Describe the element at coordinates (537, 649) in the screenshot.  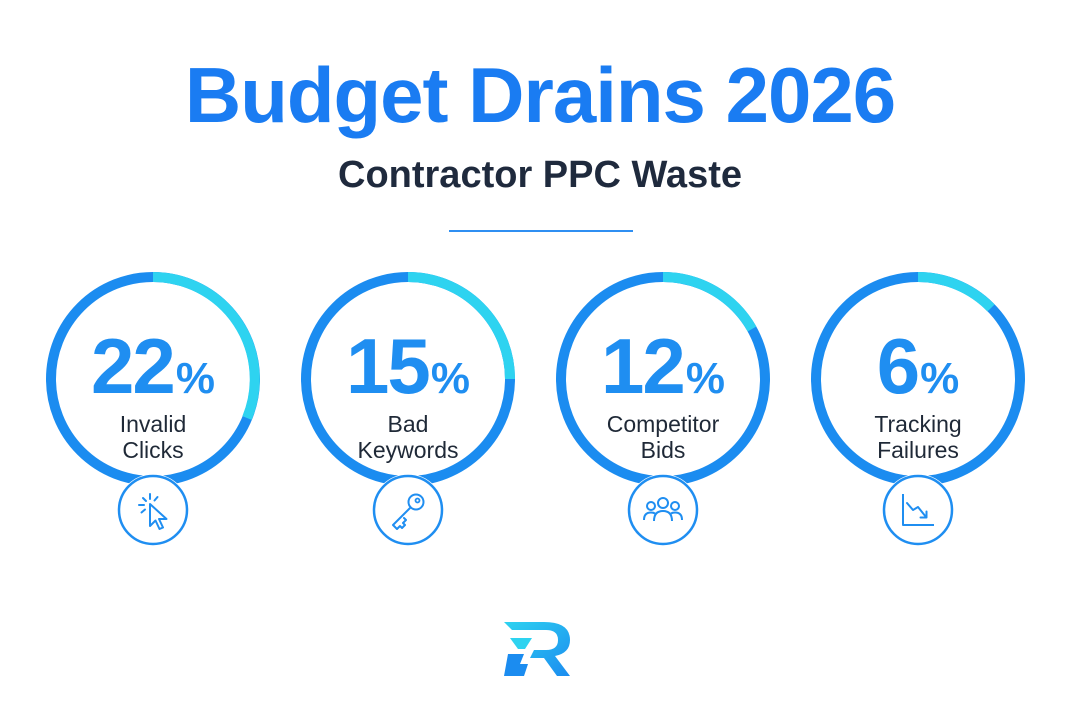
I see `brand-logo` at that location.